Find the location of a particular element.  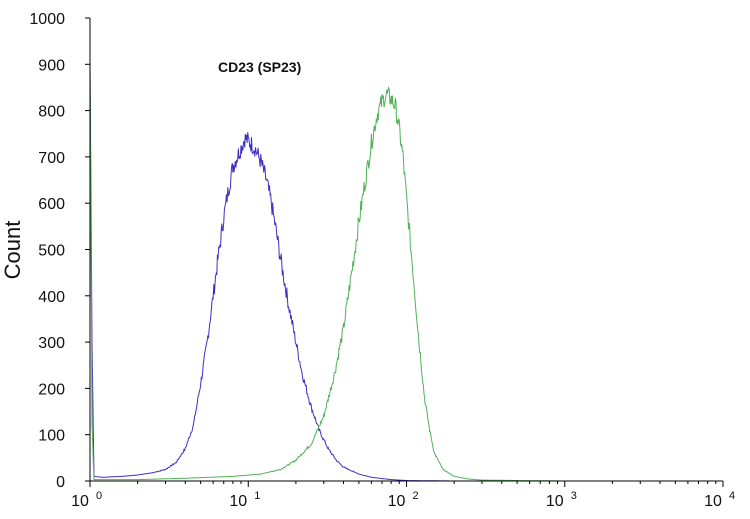

x-tick-exponent: 3 is located at coordinates (574, 496).